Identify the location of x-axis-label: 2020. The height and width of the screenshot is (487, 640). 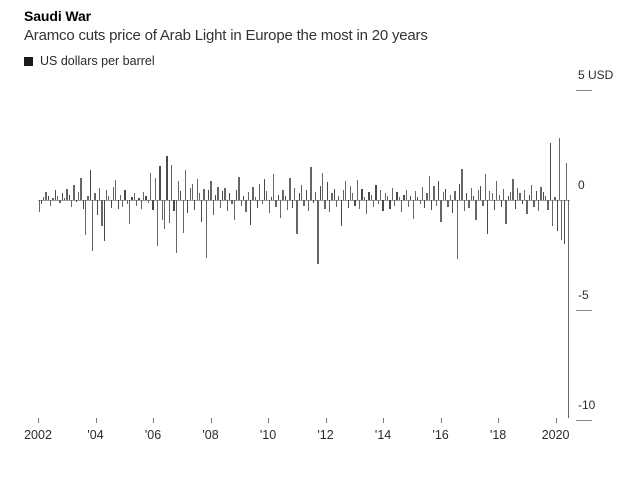
(555, 435).